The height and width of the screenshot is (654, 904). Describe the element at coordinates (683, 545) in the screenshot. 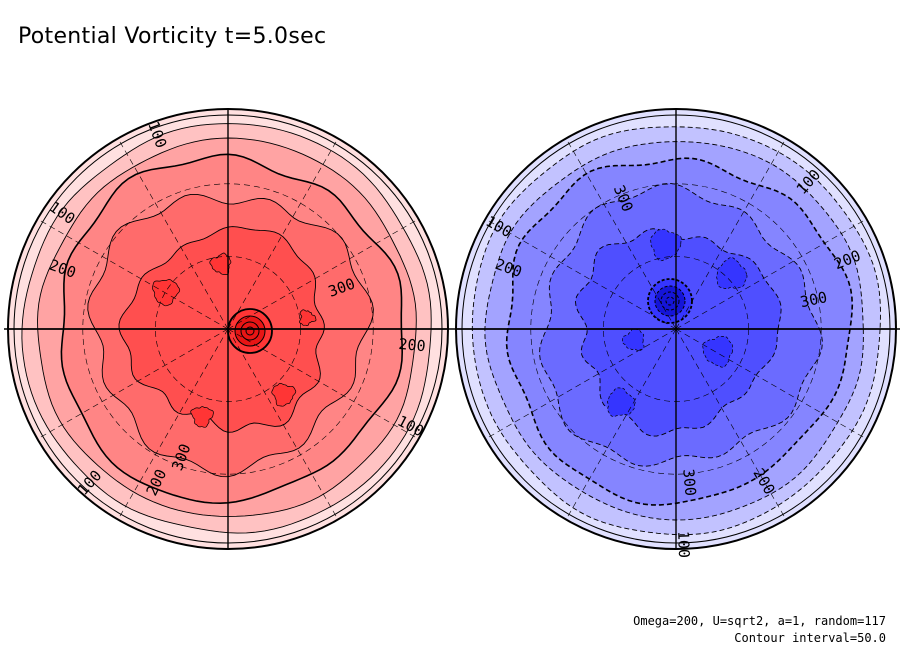

I see `contour-label: 100` at that location.